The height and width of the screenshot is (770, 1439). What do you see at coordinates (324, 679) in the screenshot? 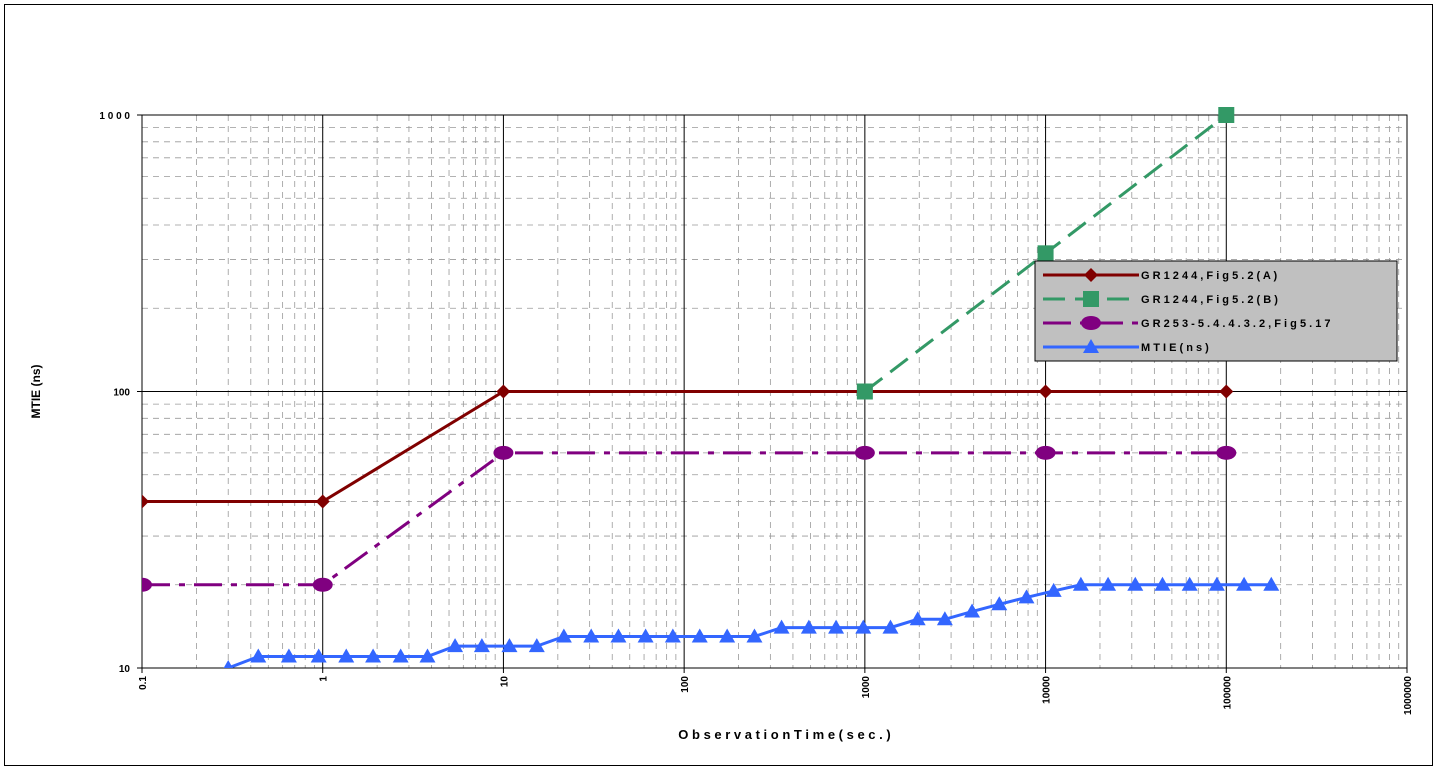
I see `x-tick-label: 1` at bounding box center [324, 679].